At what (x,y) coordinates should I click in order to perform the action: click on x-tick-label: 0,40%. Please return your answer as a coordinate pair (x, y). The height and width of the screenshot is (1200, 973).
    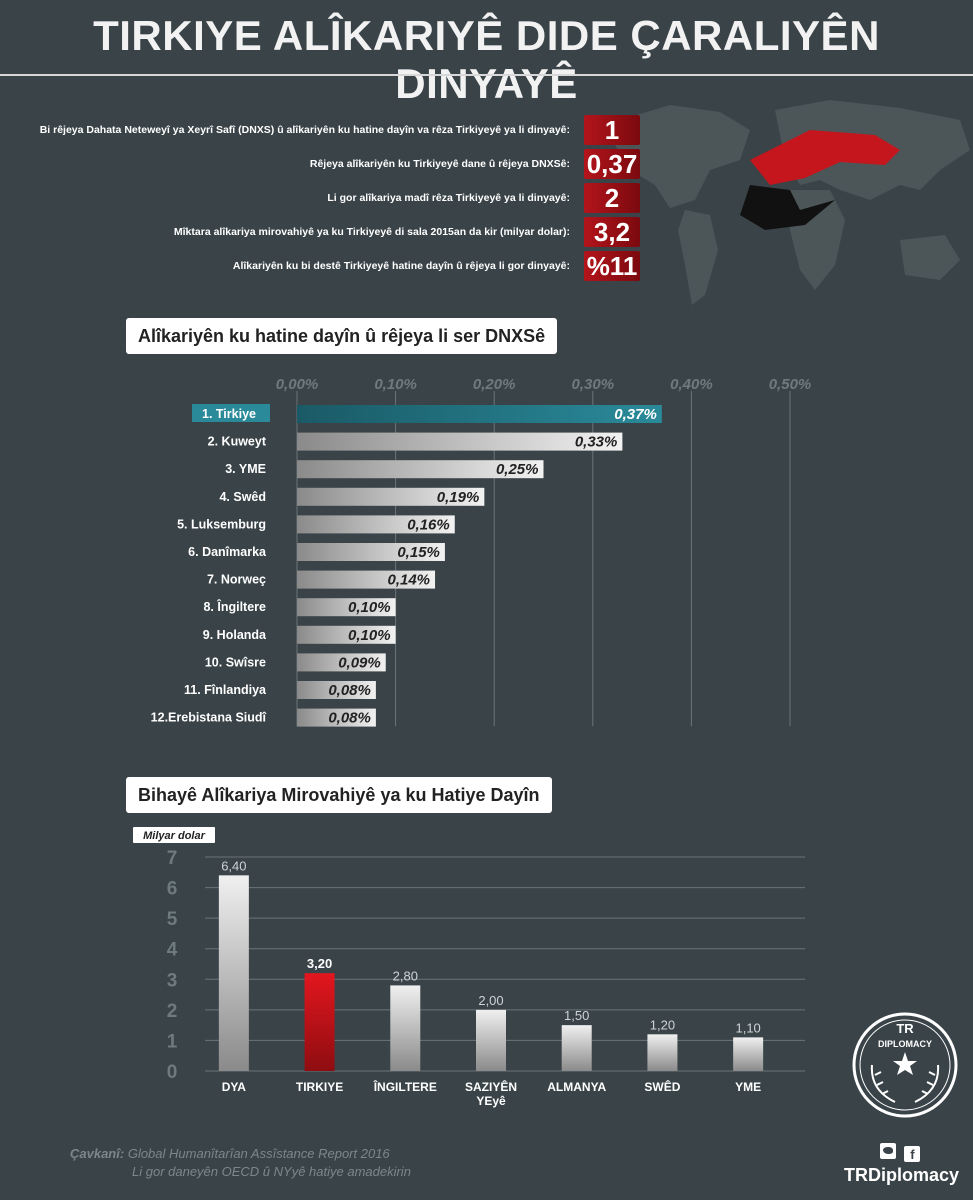
    Looking at the image, I should click on (691, 384).